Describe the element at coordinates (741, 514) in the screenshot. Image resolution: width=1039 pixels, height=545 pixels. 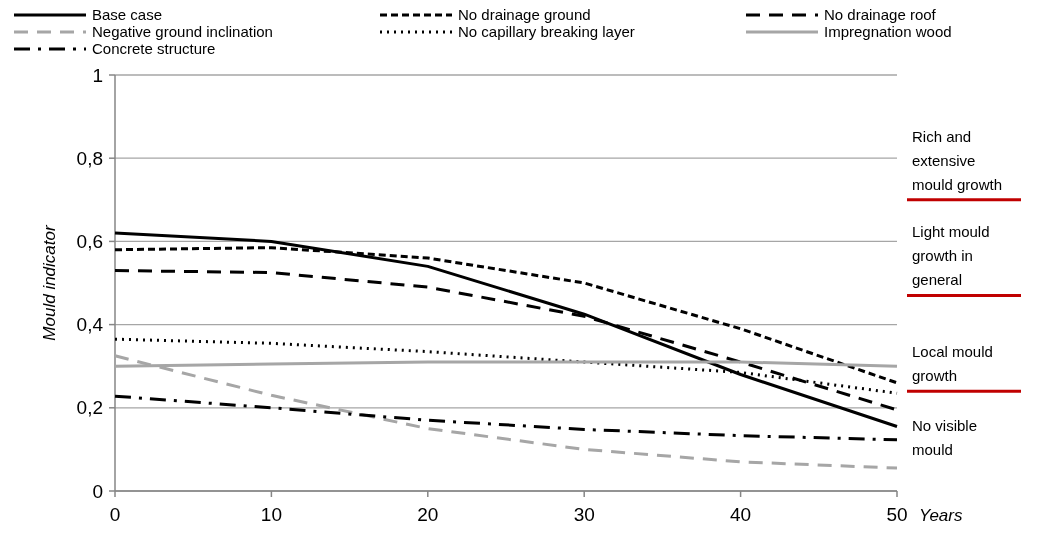
I see `x-tick-label: 40` at that location.